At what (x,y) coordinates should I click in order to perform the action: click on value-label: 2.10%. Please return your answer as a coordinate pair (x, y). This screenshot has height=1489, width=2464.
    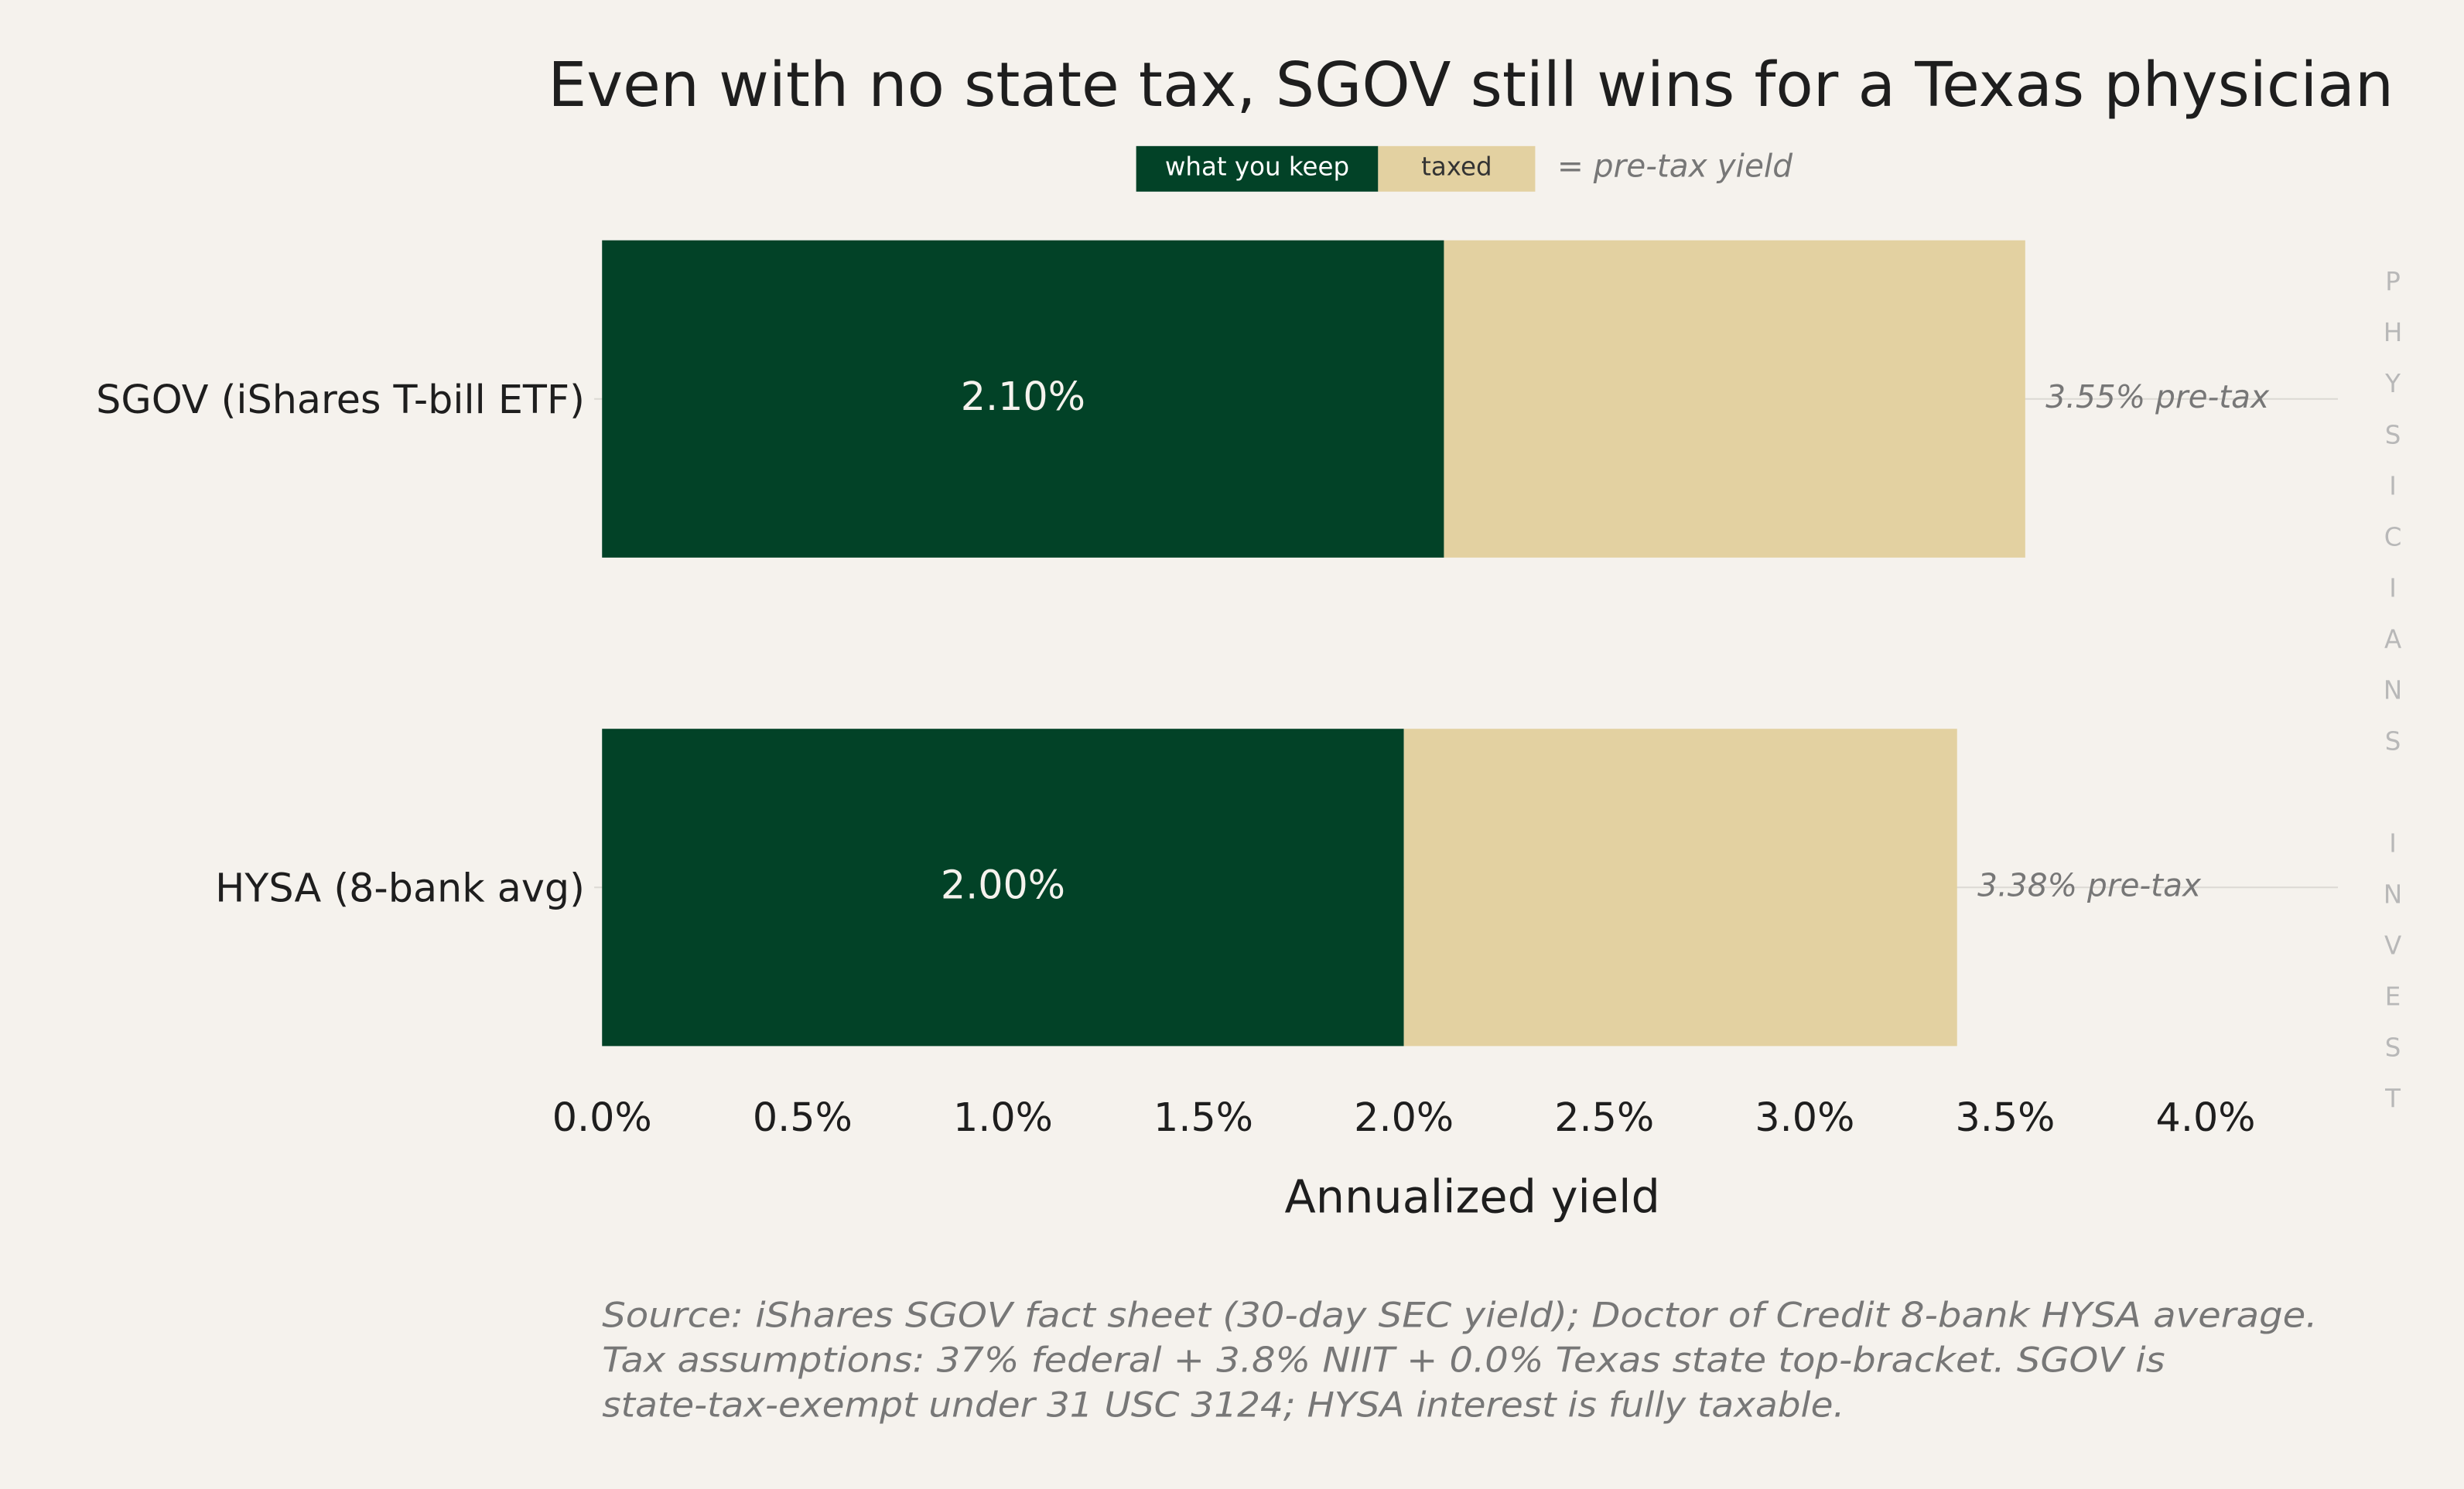
    Looking at the image, I should click on (1023, 396).